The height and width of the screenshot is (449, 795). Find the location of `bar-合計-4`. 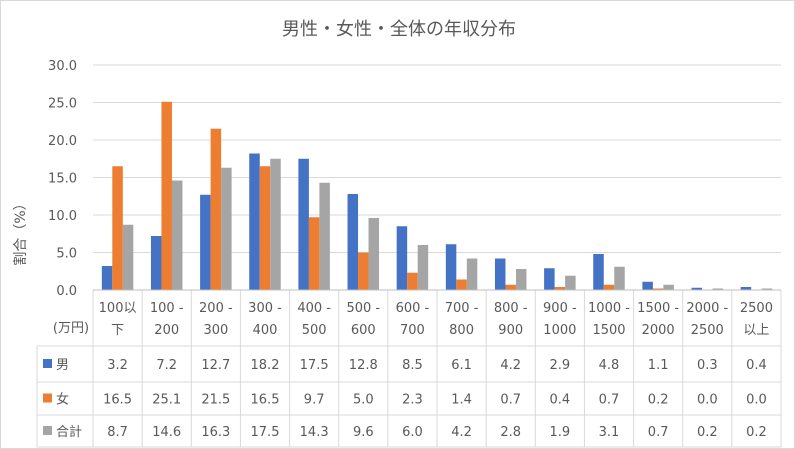

bar-合計-4 is located at coordinates (324, 236).